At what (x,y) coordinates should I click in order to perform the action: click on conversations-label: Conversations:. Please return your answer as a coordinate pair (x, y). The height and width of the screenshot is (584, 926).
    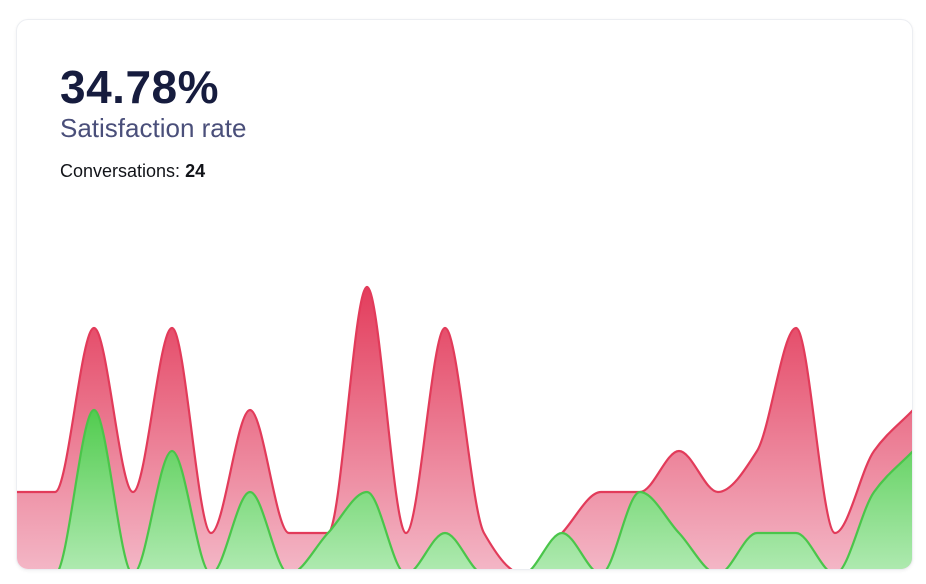
    Looking at the image, I should click on (120, 171).